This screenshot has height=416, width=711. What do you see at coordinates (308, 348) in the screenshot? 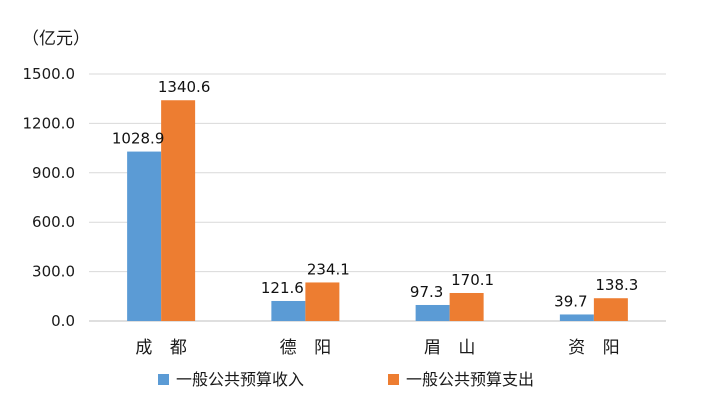
I see `x-category-label: 德 阳` at bounding box center [308, 348].